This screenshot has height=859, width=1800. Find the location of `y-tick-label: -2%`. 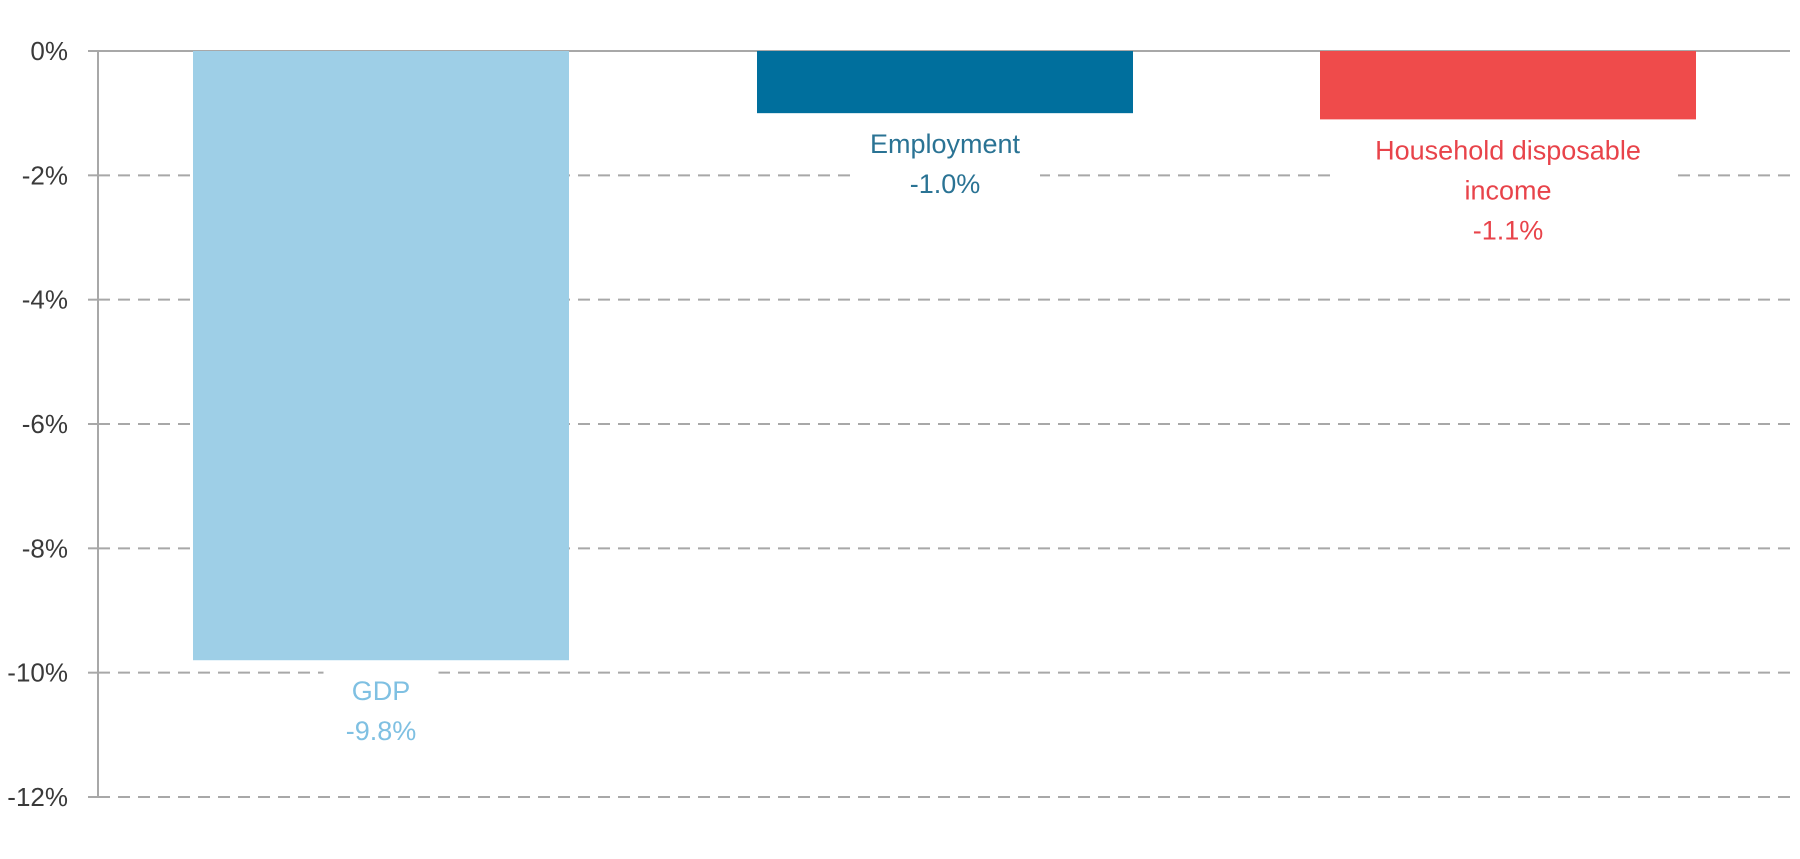

y-tick-label: -2% is located at coordinates (45, 175).